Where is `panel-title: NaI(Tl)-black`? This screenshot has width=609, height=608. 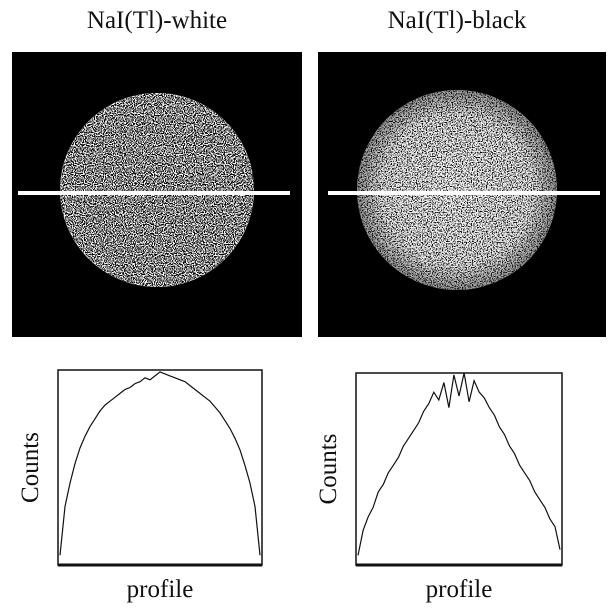
panel-title: NaI(Tl)-black is located at coordinates (457, 20).